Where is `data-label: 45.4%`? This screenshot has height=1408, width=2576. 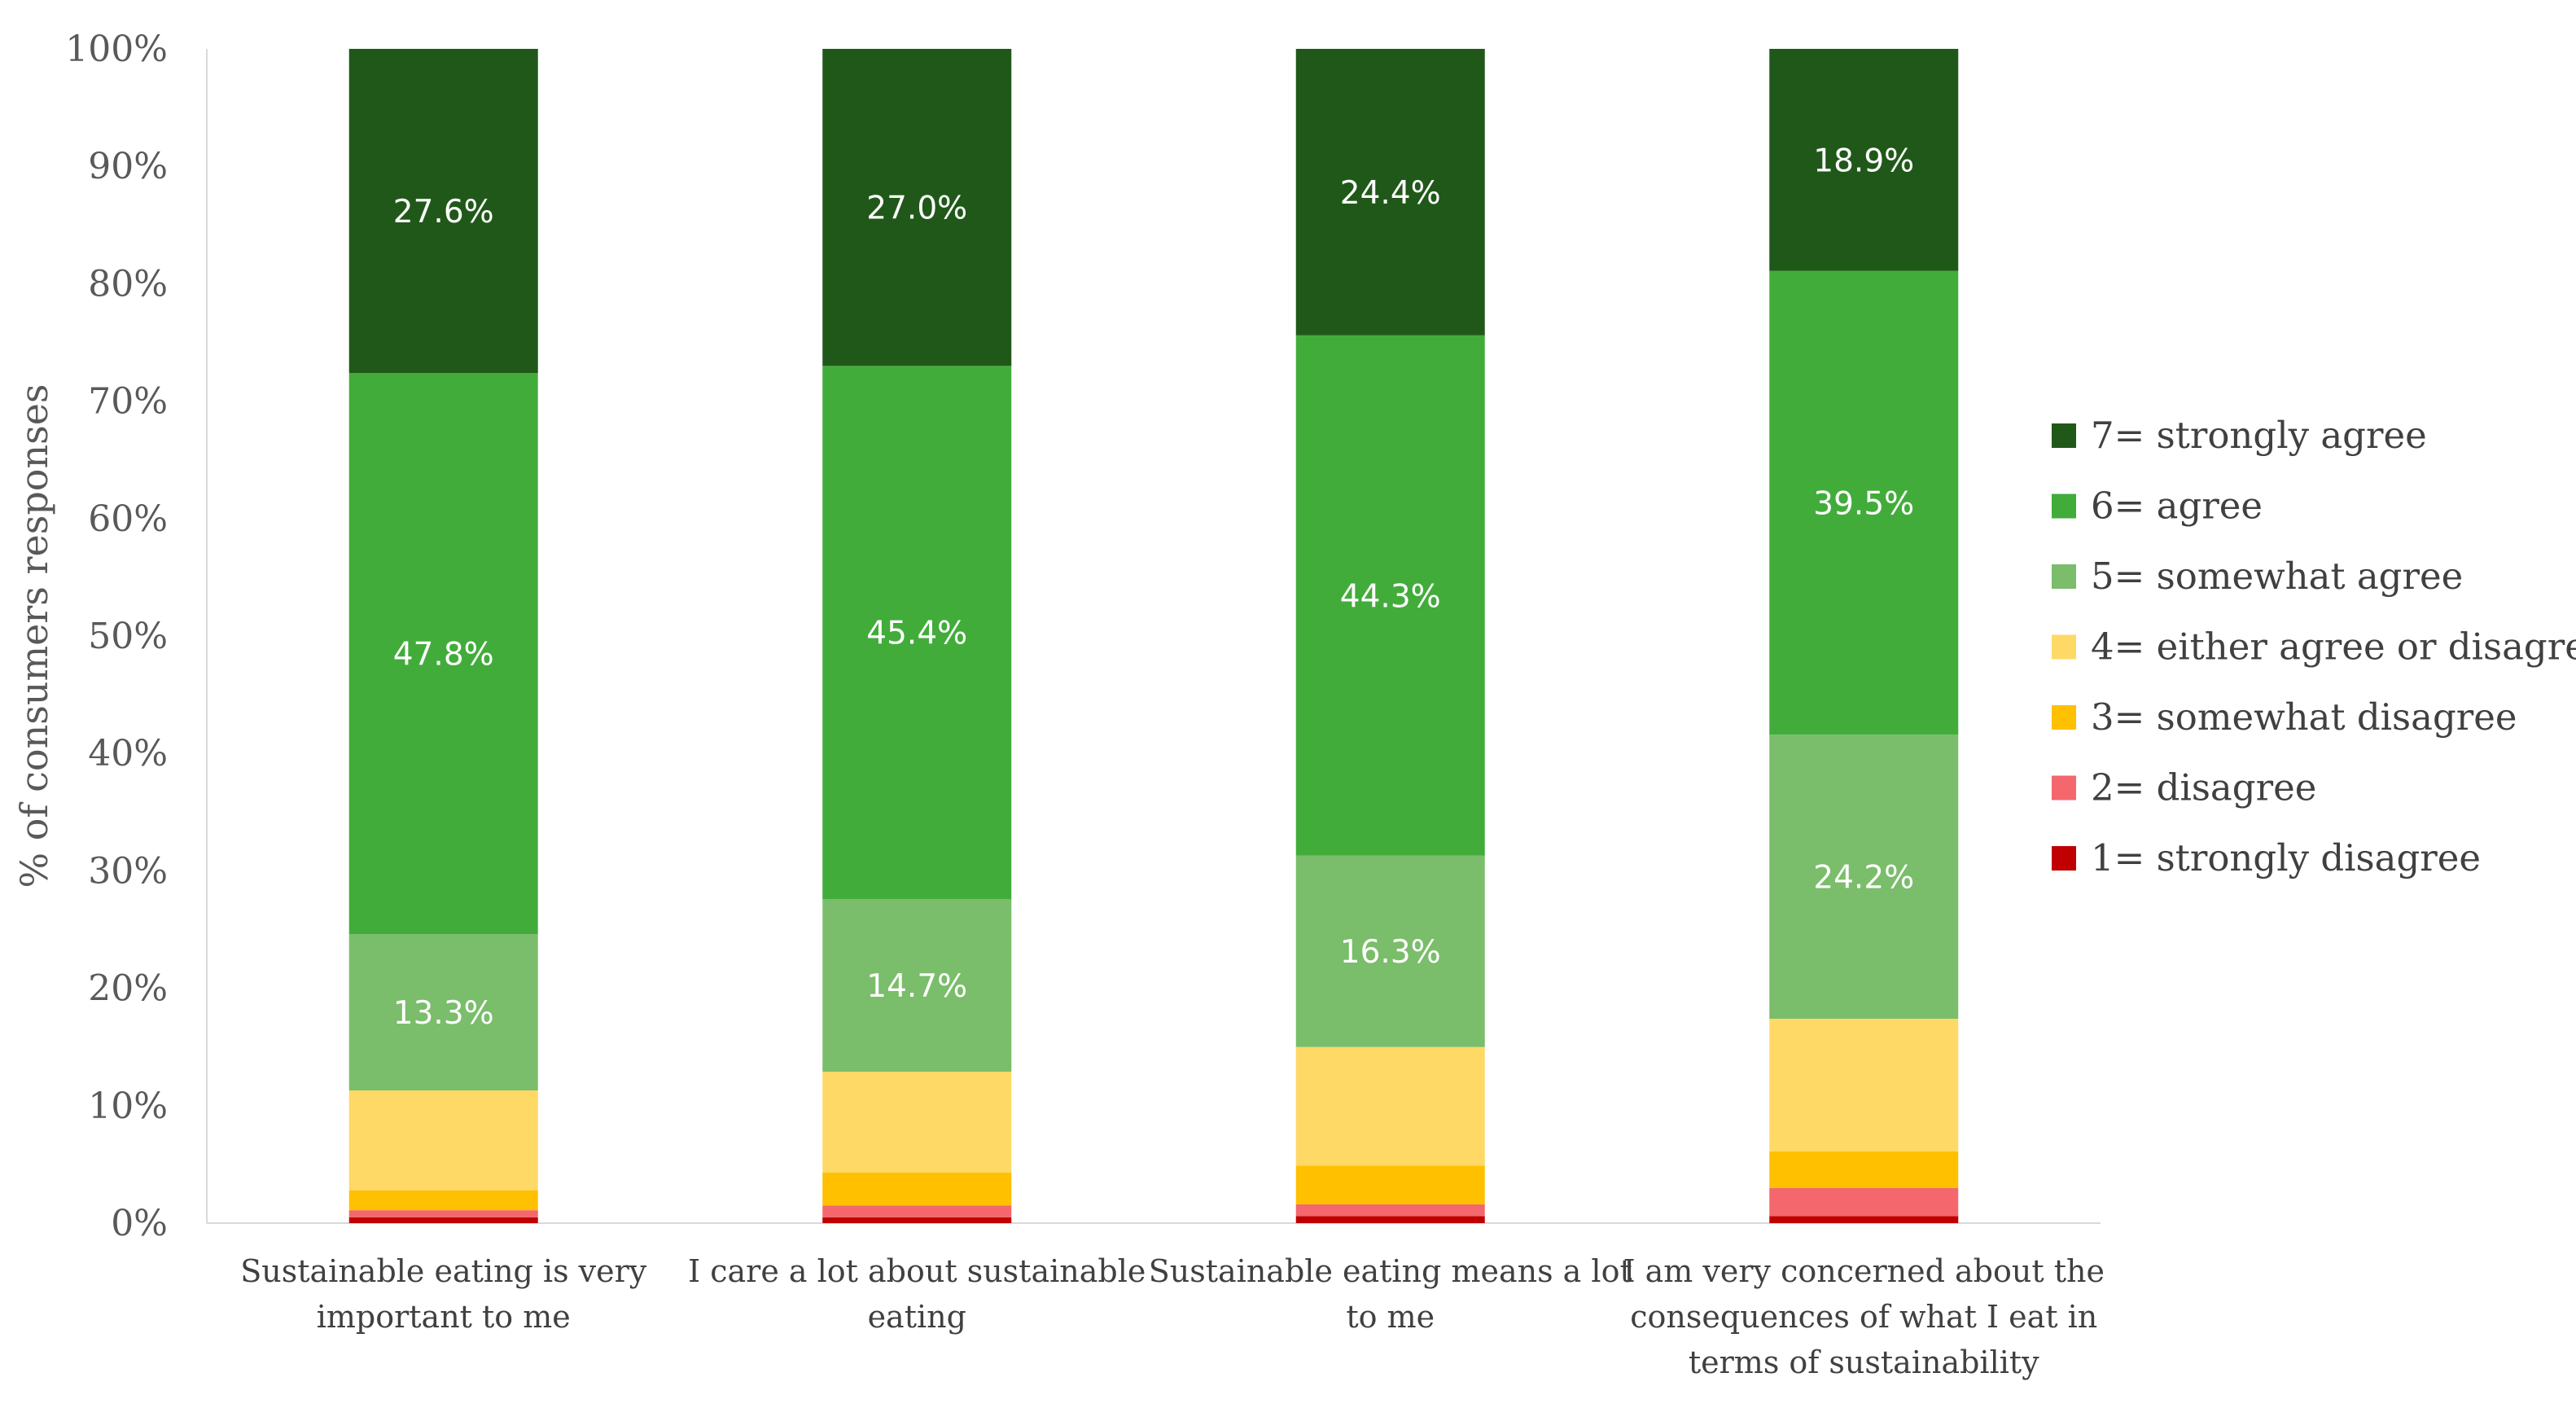 data-label: 45.4% is located at coordinates (917, 634).